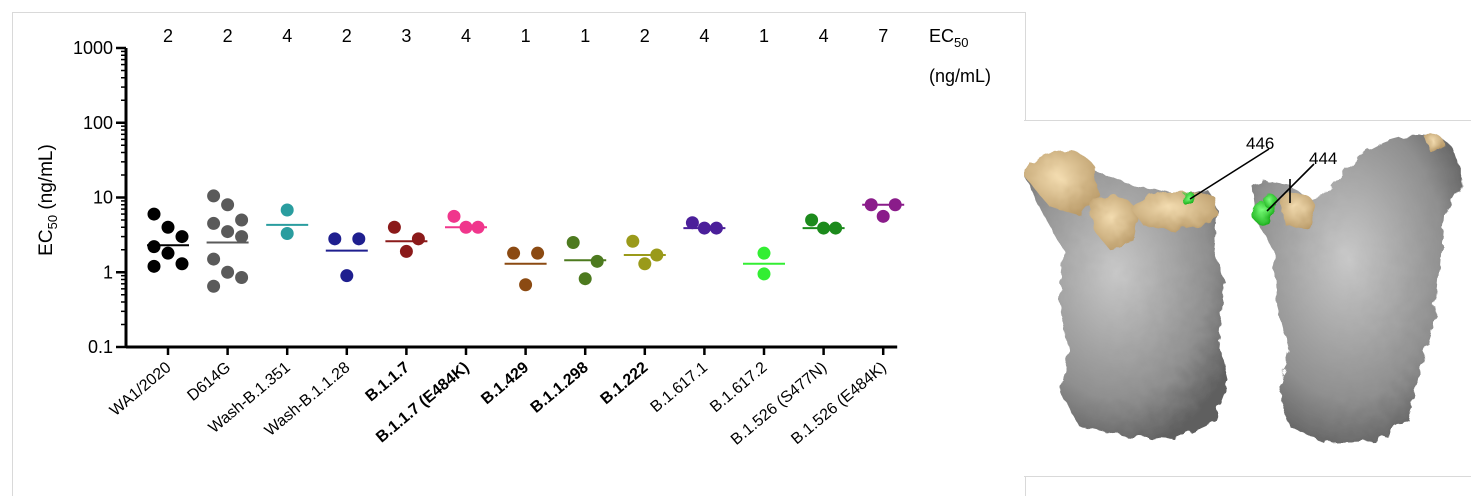  I want to click on right-molecule-view, so click(1358, 288).